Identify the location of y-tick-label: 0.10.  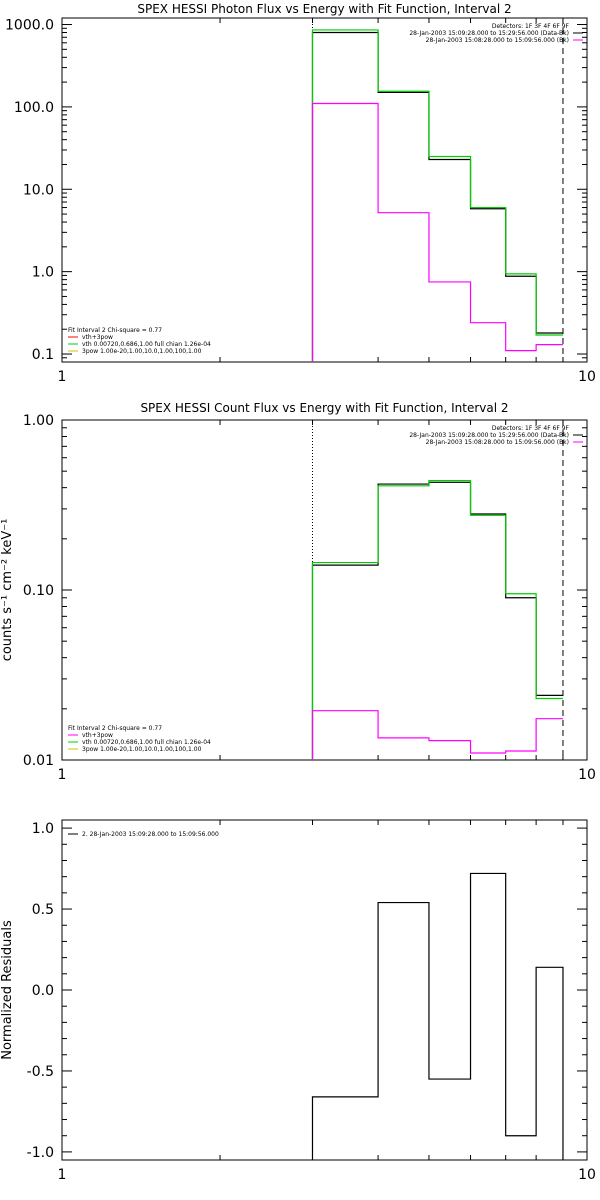
(38, 591).